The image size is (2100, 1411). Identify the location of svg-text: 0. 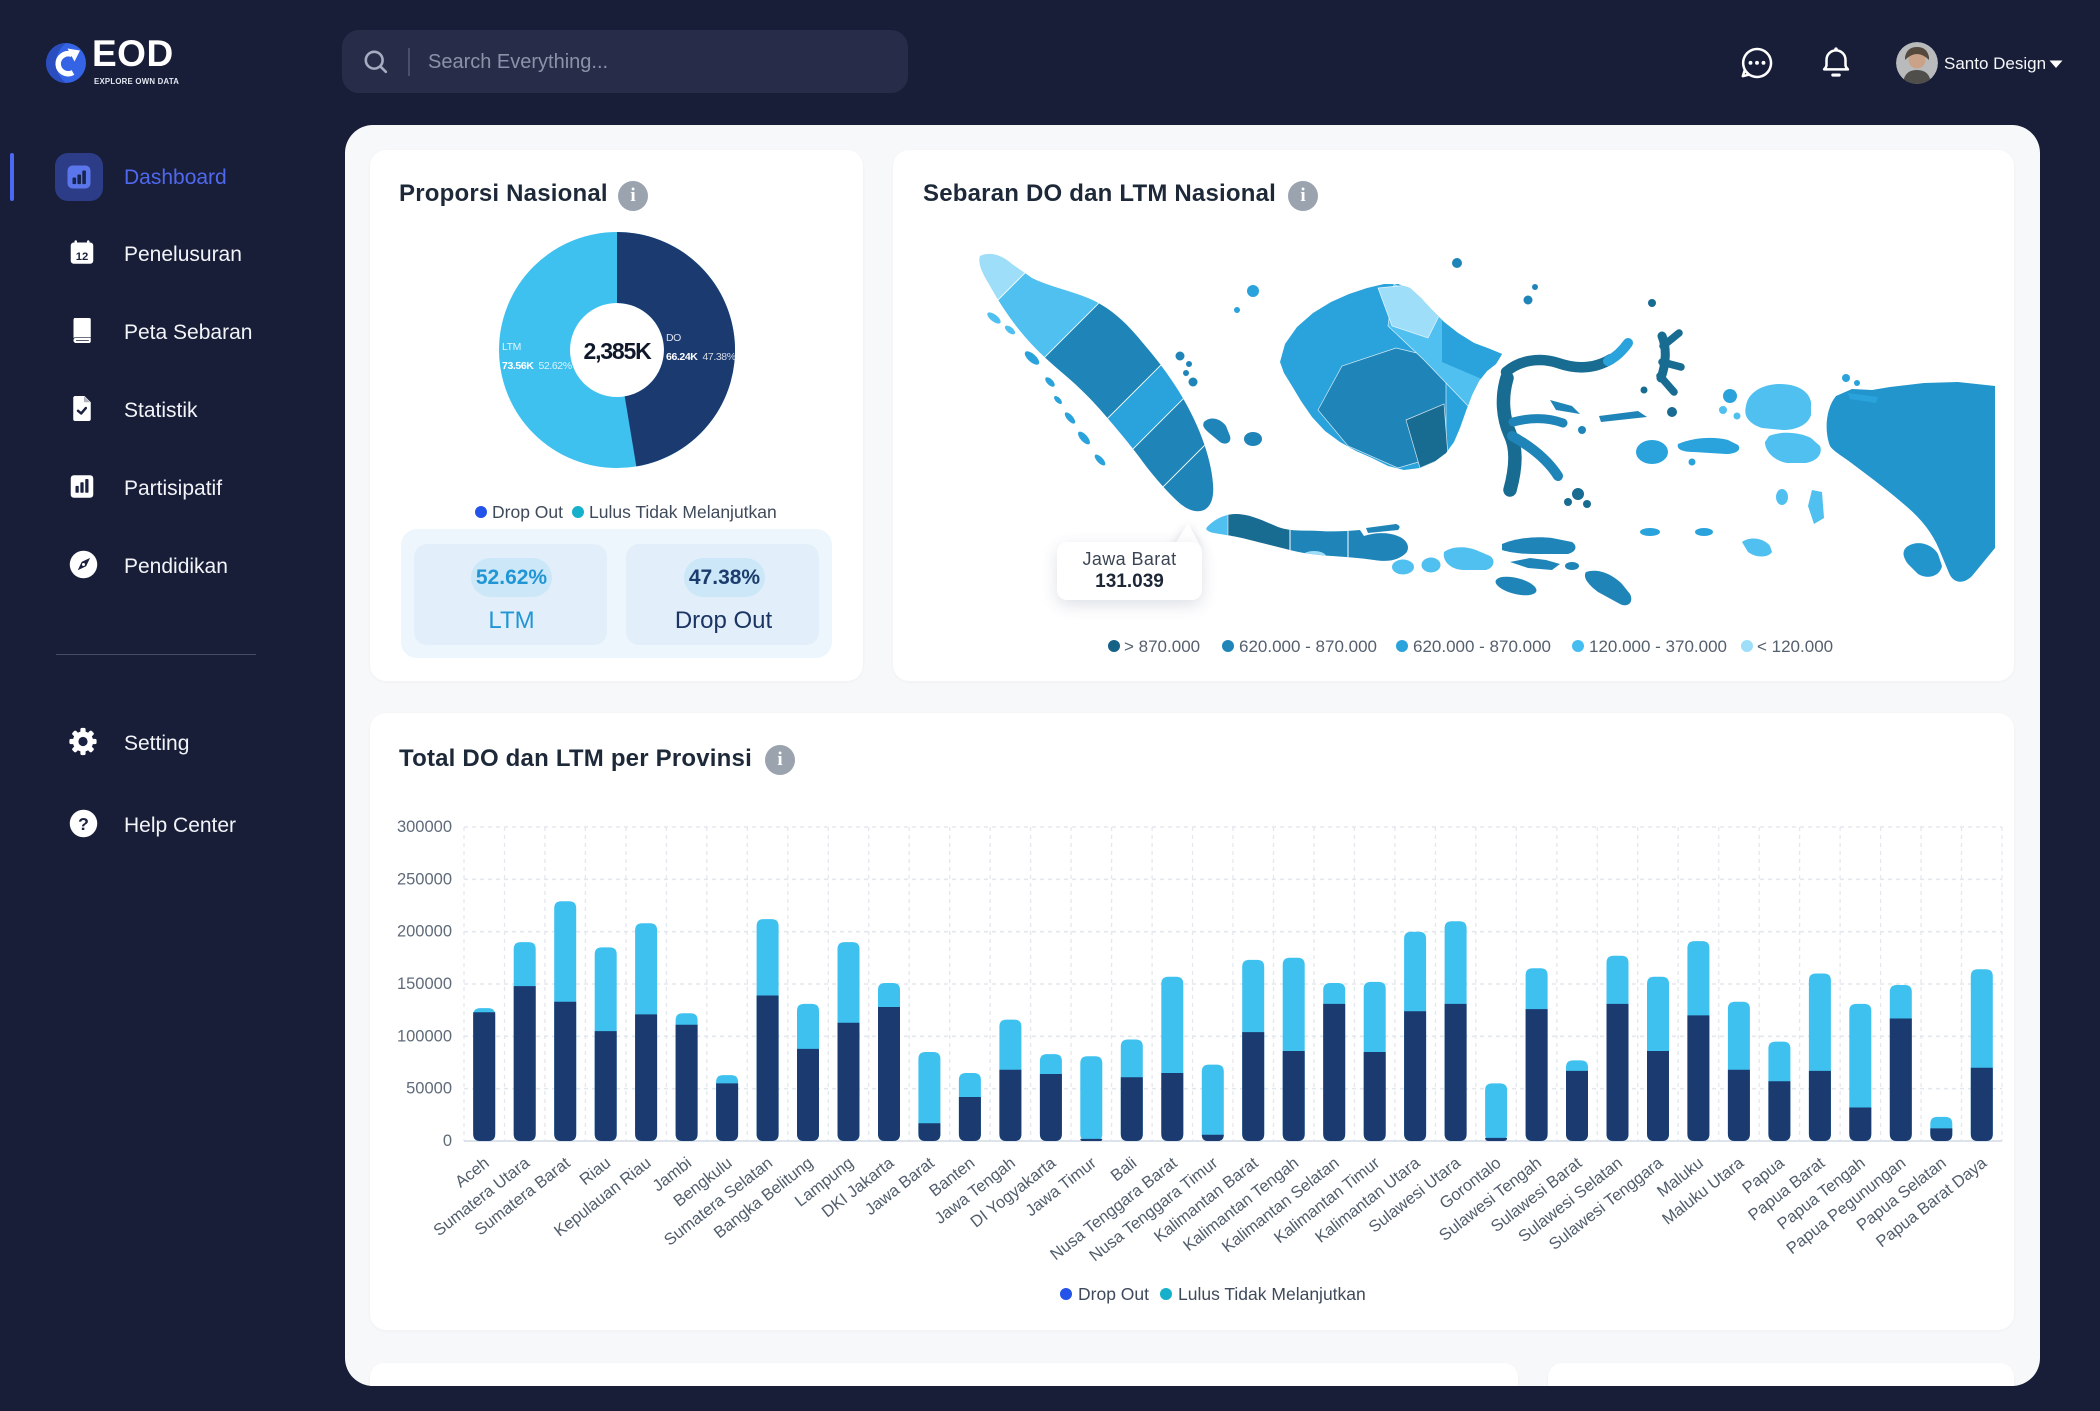
(447, 1141).